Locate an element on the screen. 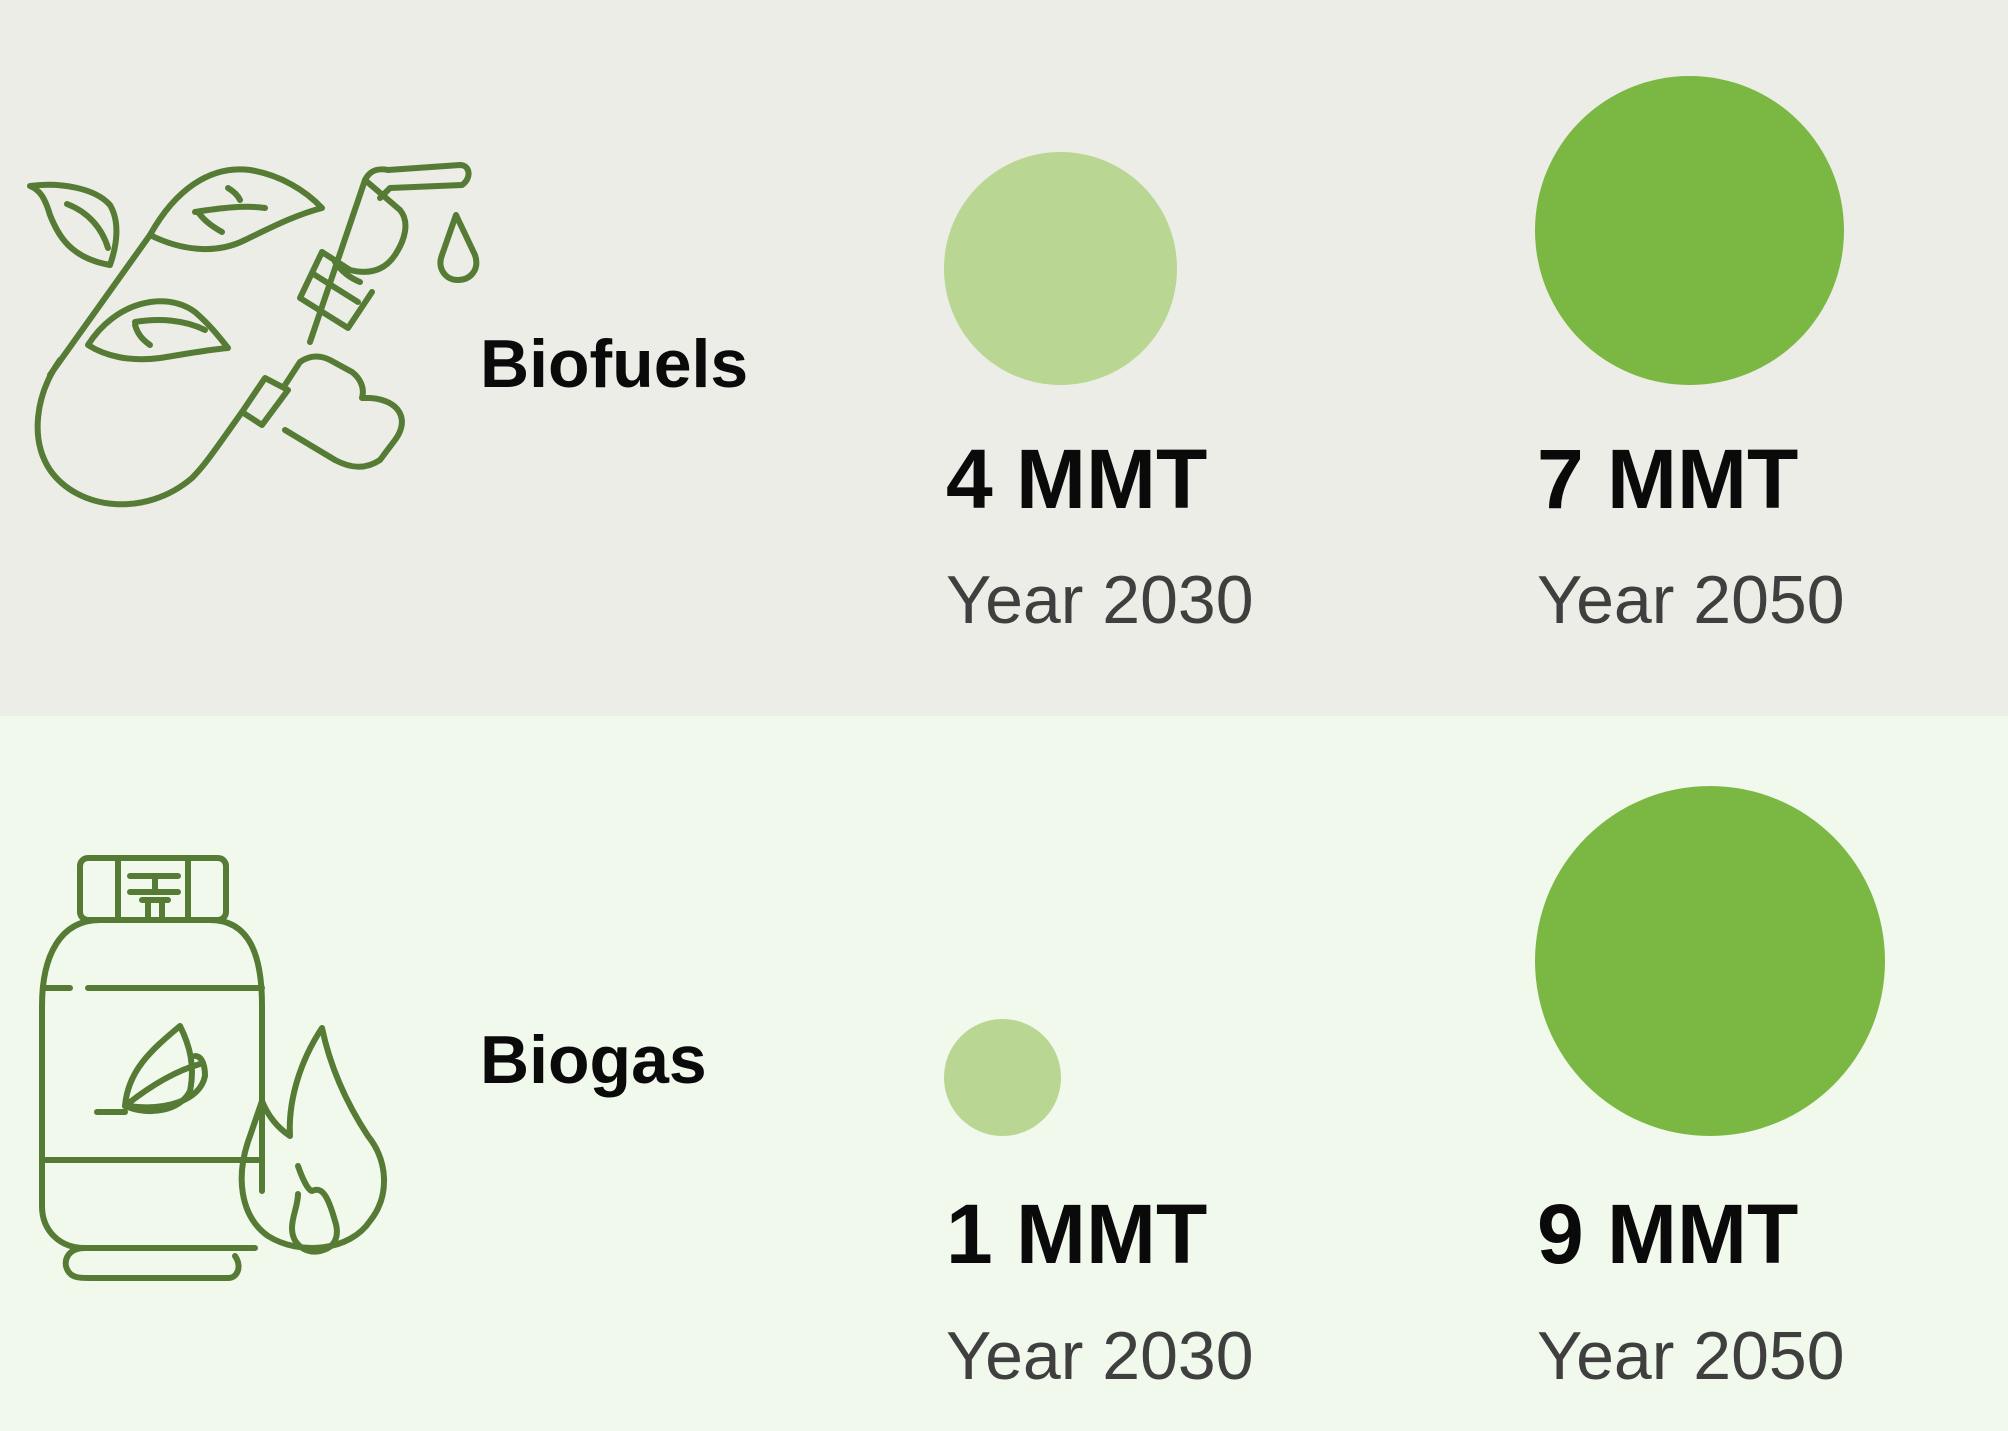 The width and height of the screenshot is (2008, 1431). value-label-2050: 9 MMT is located at coordinates (1668, 1234).